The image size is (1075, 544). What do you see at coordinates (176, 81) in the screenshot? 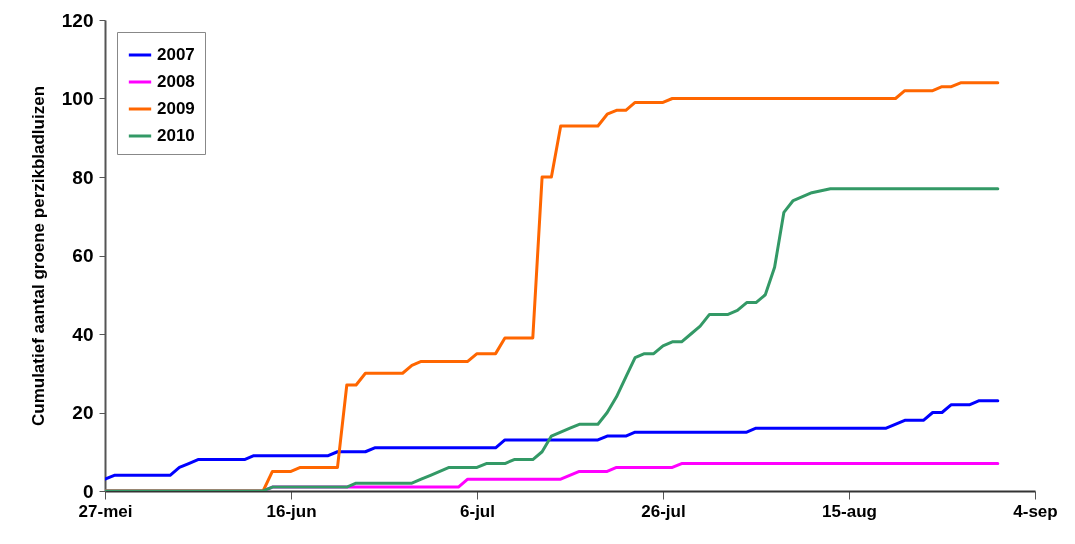
I see `legend-label: 2008` at bounding box center [176, 81].